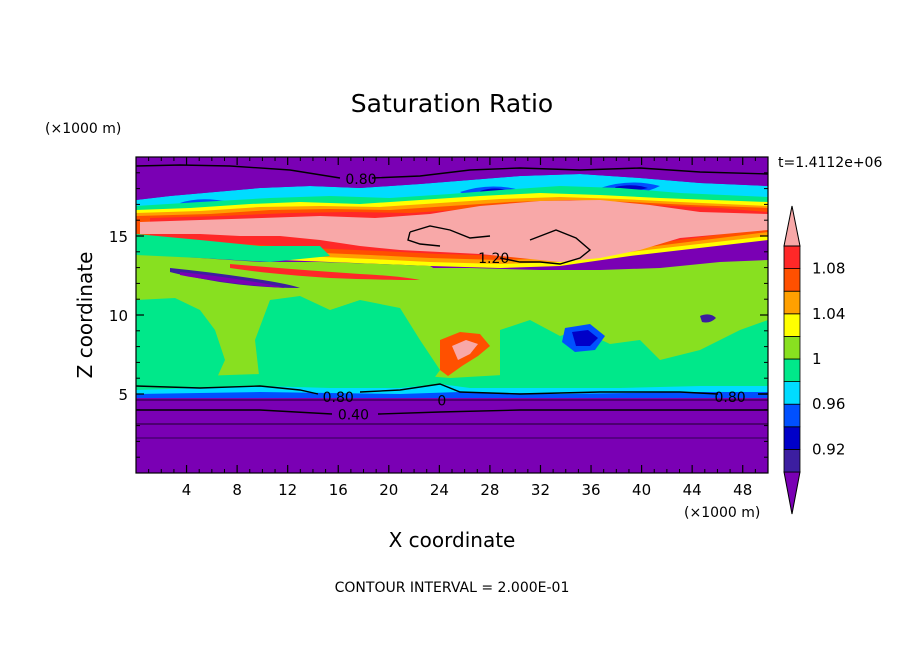  I want to click on contour-interval-note: CONTOUR INTERVAL = 2.000E-01, so click(452, 588).